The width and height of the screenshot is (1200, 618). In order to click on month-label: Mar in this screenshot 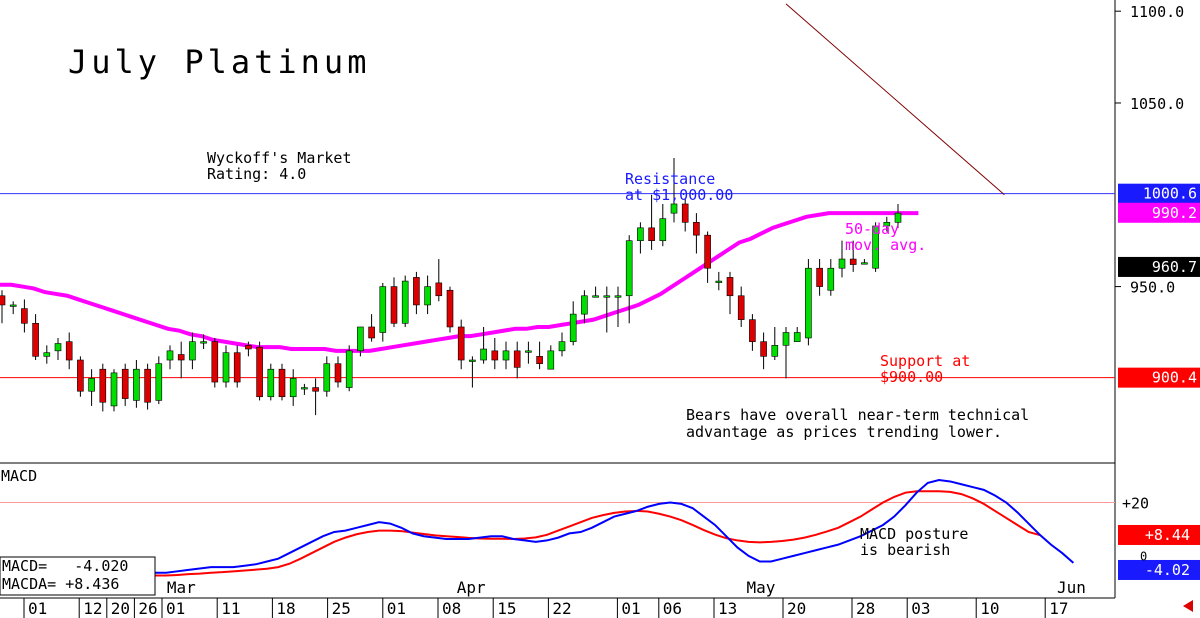, I will do `click(181, 587)`.